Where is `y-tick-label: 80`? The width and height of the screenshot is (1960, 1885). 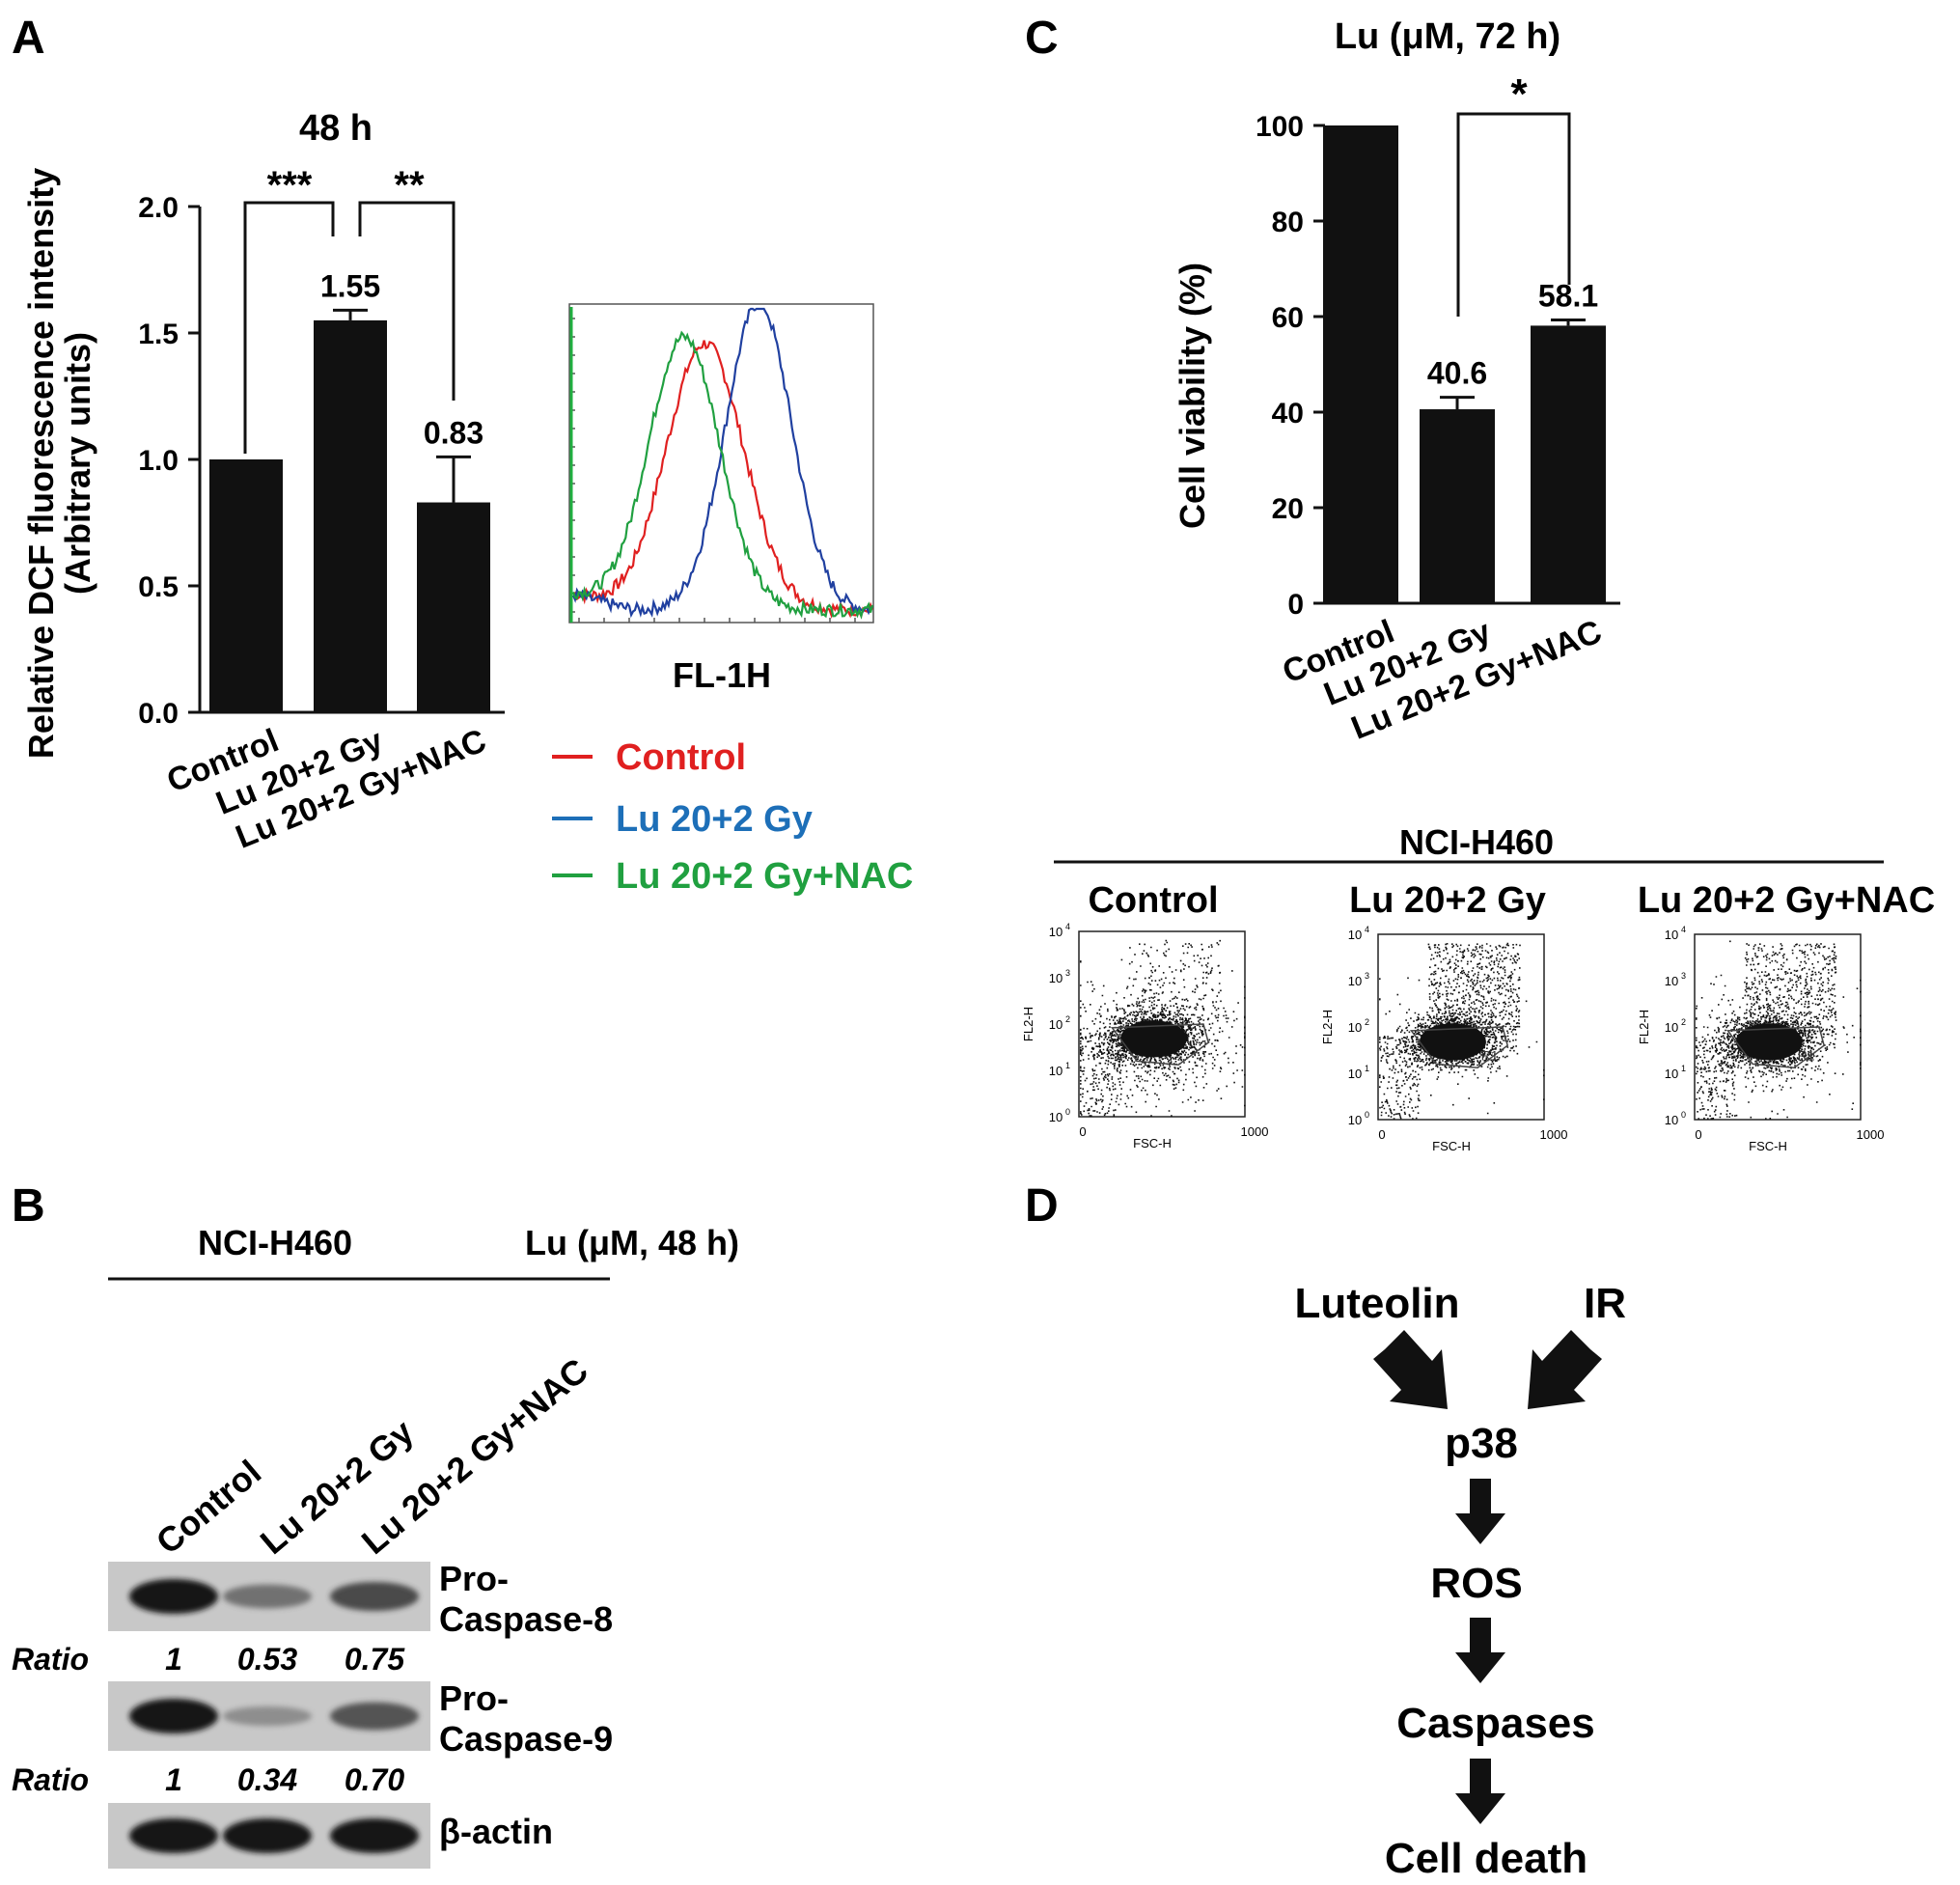
y-tick-label: 80 is located at coordinates (1288, 223).